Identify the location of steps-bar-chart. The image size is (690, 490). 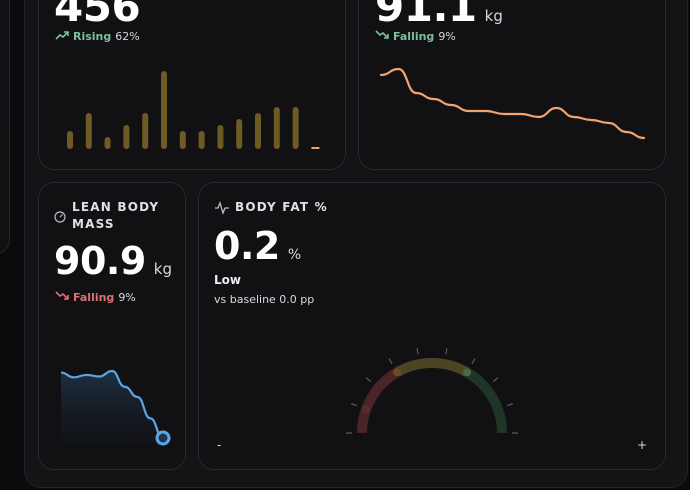
(193, 110).